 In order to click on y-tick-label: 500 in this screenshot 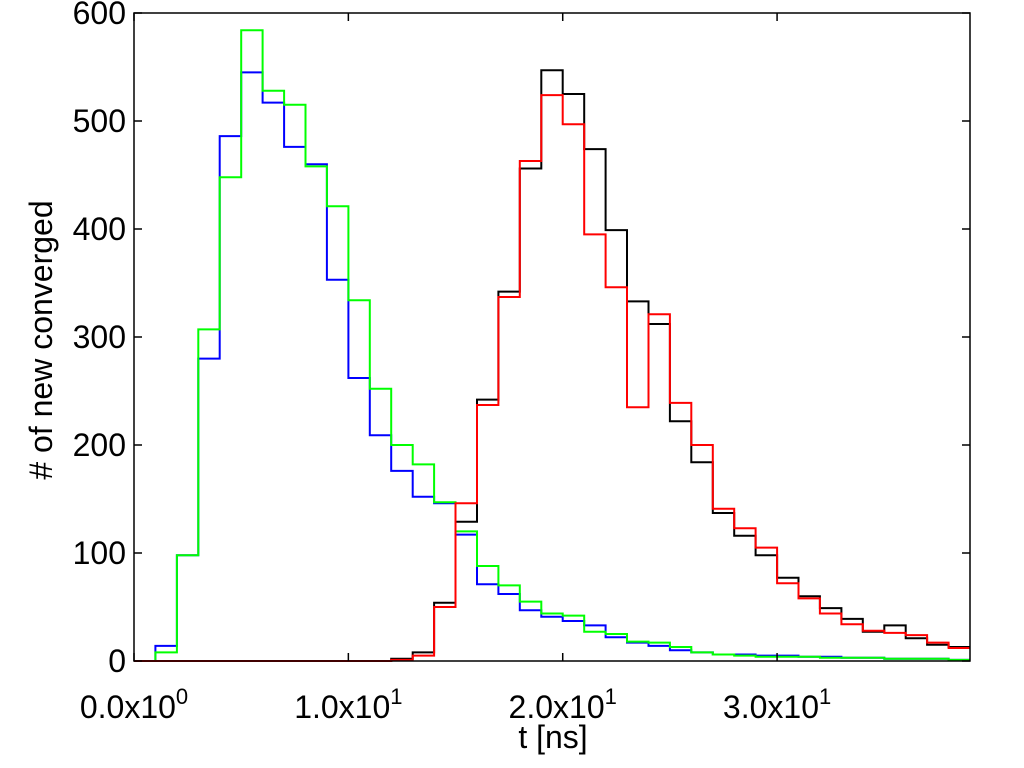, I will do `click(99, 121)`.